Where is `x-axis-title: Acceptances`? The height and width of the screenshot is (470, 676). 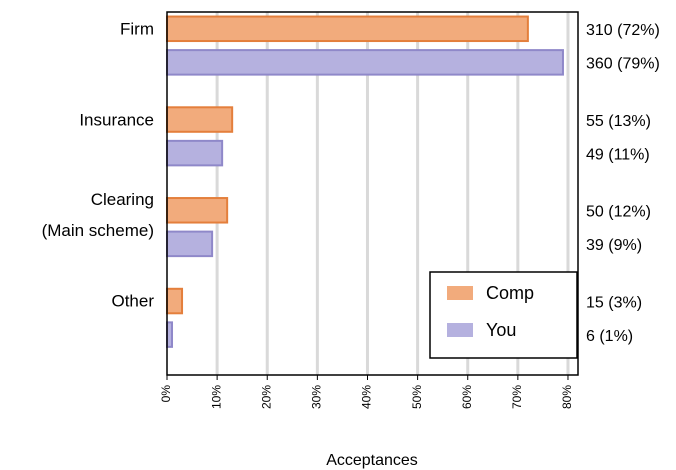
x-axis-title: Acceptances is located at coordinates (372, 460).